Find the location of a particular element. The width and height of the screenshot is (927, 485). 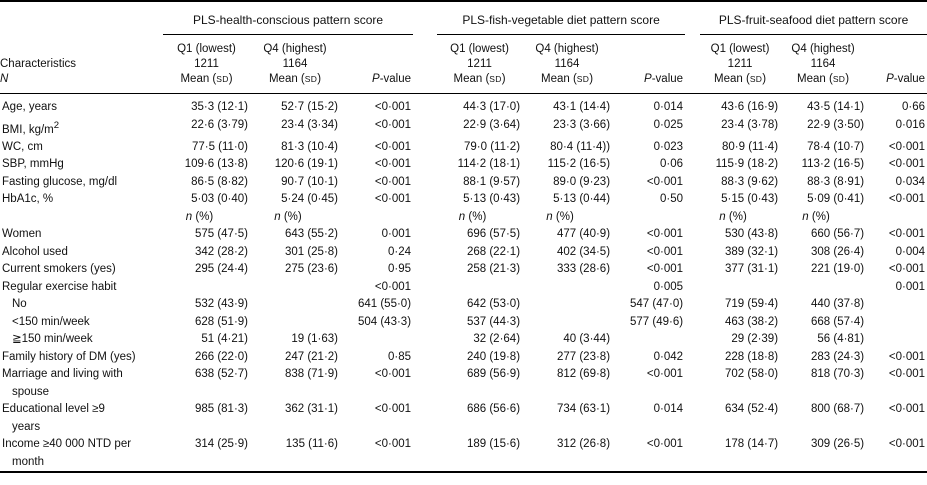

value-cell: 0·014 is located at coordinates (668, 409).